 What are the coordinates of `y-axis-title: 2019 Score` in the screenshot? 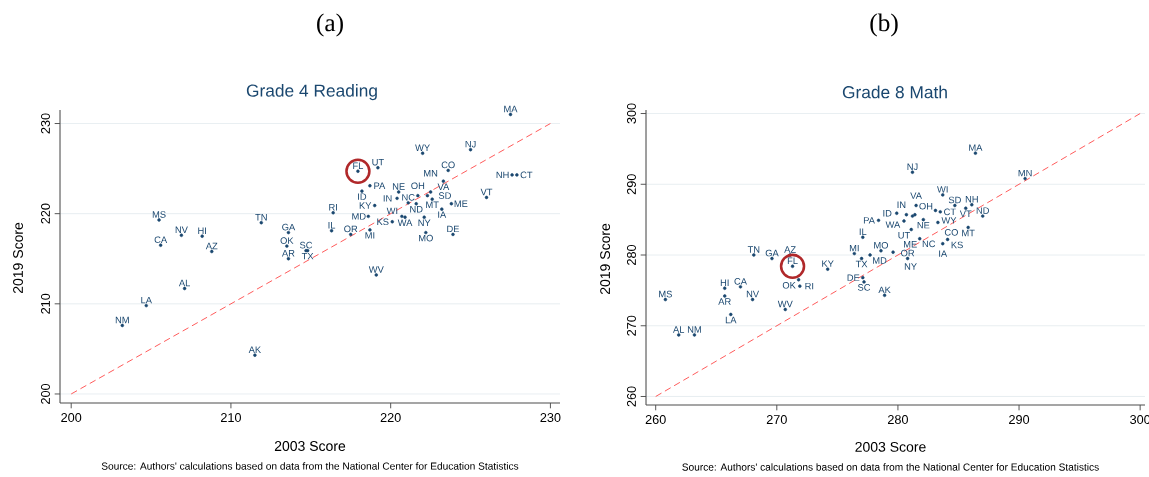 It's located at (605, 259).